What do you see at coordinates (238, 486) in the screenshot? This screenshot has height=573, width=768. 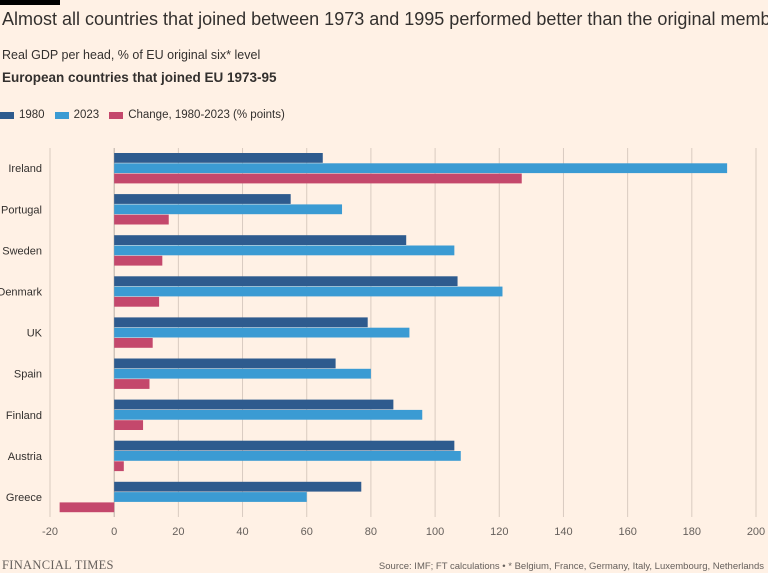 I see `bar-greece-1980` at bounding box center [238, 486].